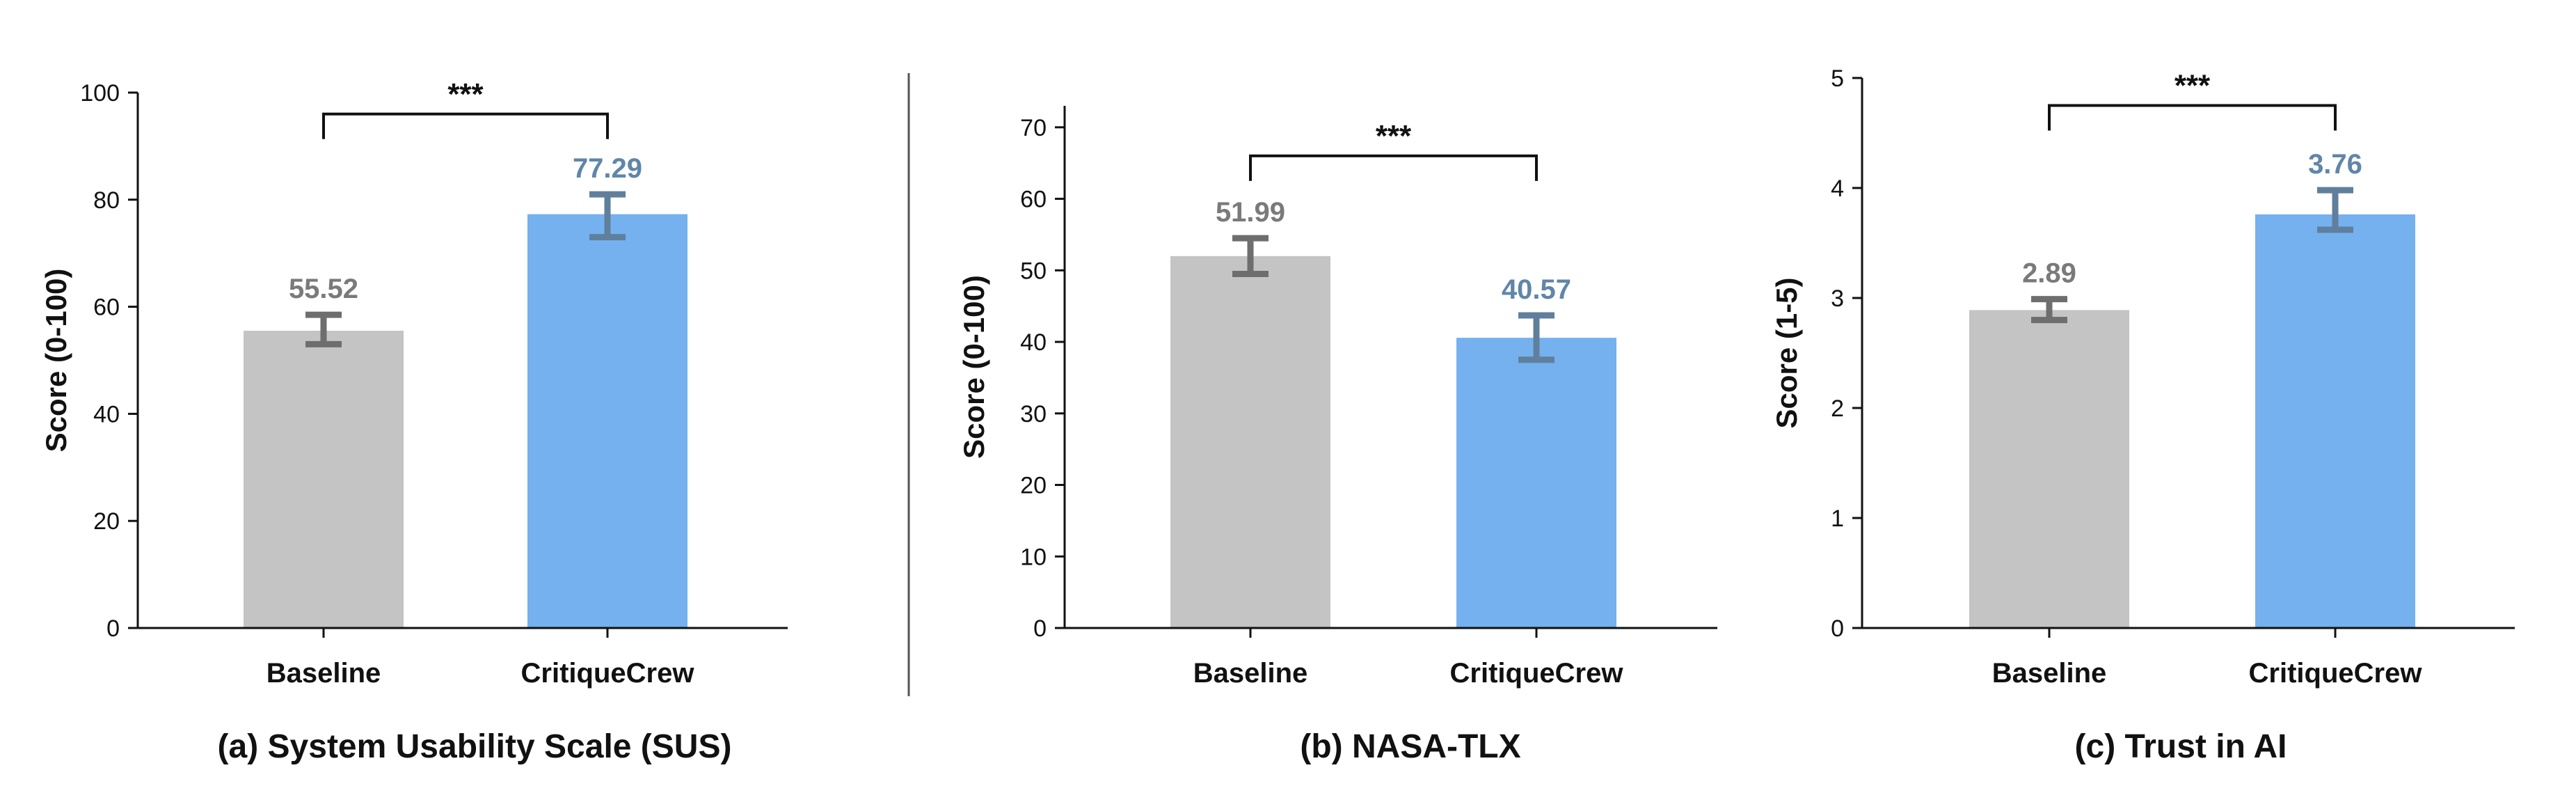  What do you see at coordinates (1033, 271) in the screenshot?
I see `y-tick-label: 50` at bounding box center [1033, 271].